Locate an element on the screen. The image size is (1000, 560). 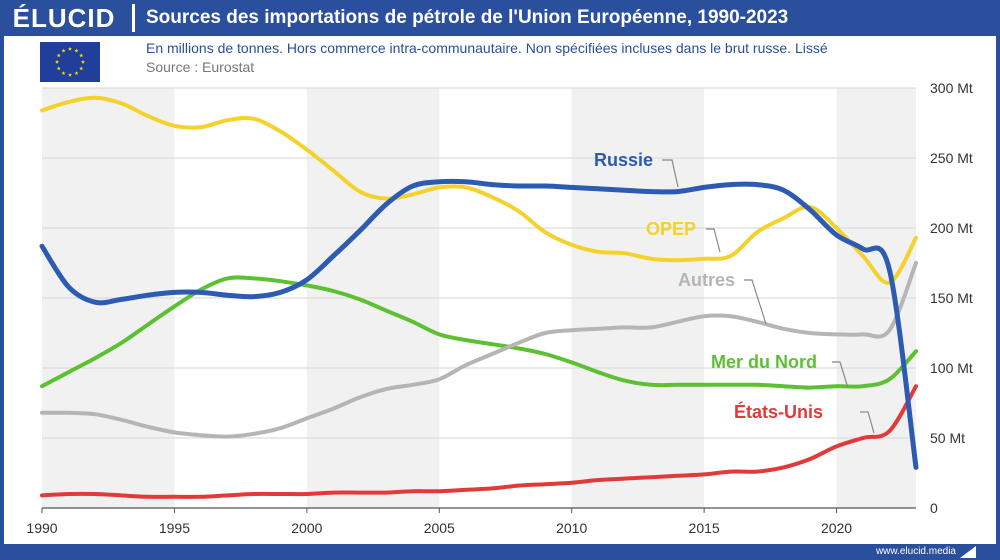
y-tick-label: 50 Mt is located at coordinates (947, 438).